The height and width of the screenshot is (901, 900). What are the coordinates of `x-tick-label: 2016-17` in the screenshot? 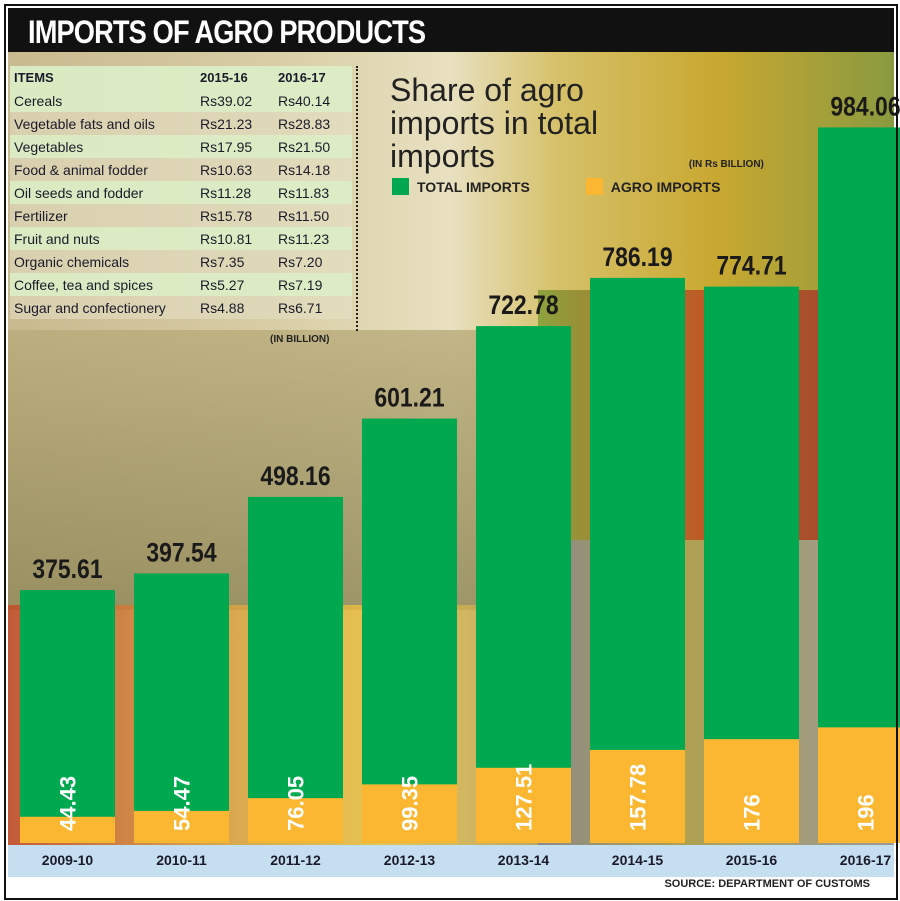 It's located at (866, 860).